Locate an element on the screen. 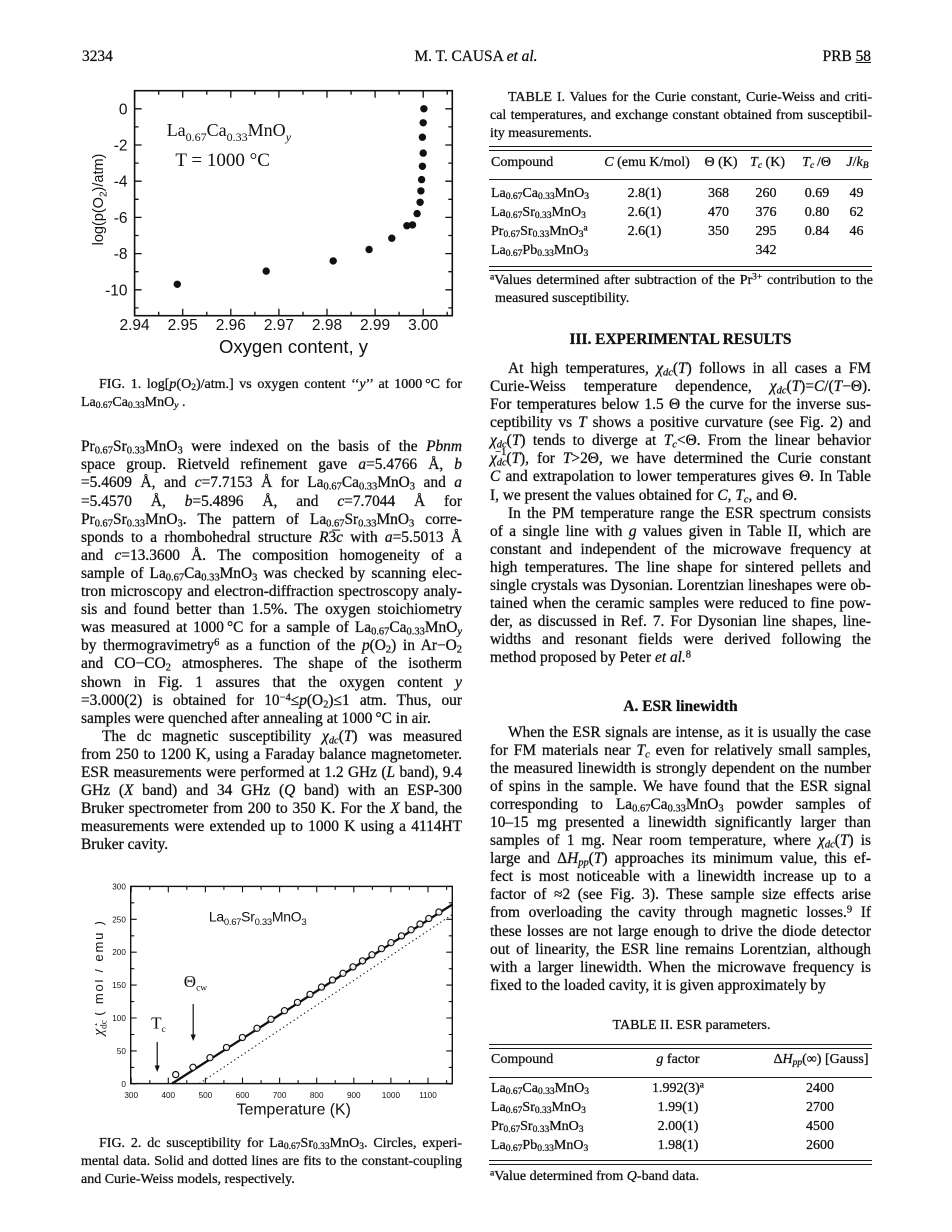 The height and width of the screenshot is (1232, 952). svg-text: T = 1000 °C is located at coordinates (222, 160).